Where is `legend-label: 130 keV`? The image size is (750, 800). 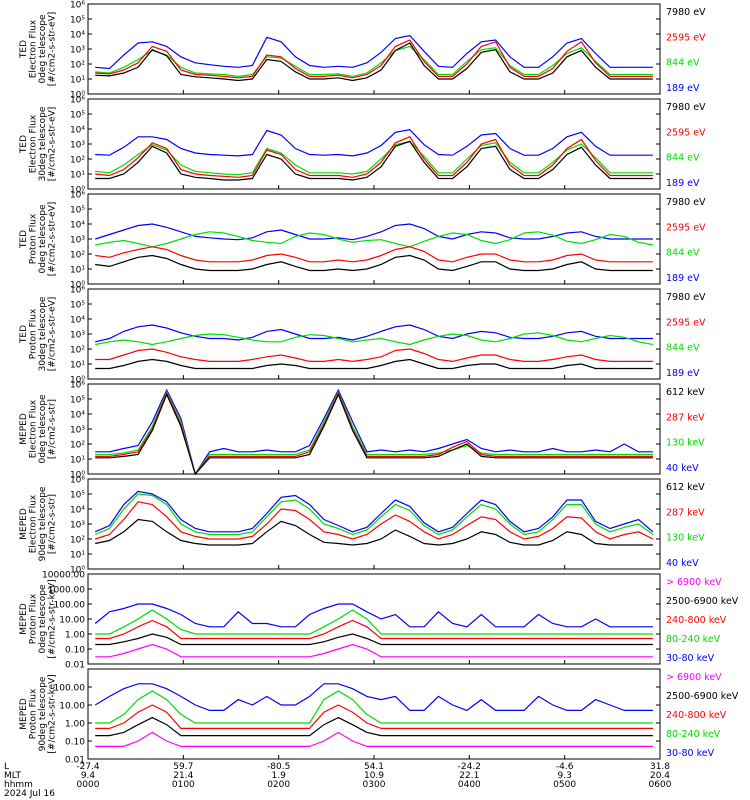 legend-label: 130 keV is located at coordinates (685, 443).